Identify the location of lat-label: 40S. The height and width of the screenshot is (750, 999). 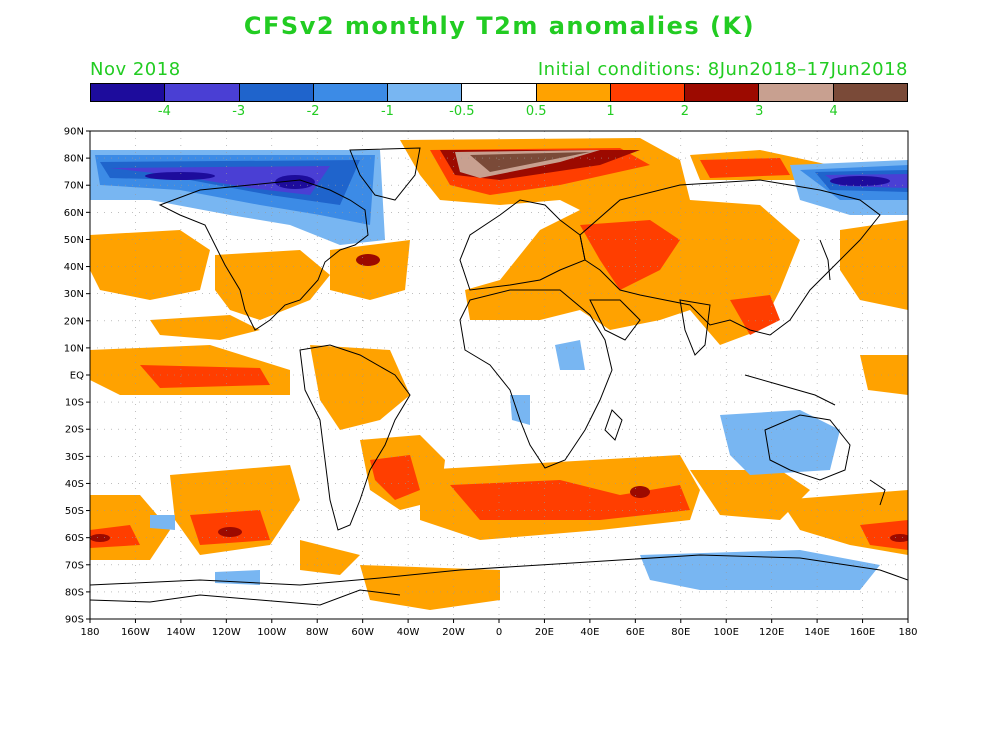
(74, 484).